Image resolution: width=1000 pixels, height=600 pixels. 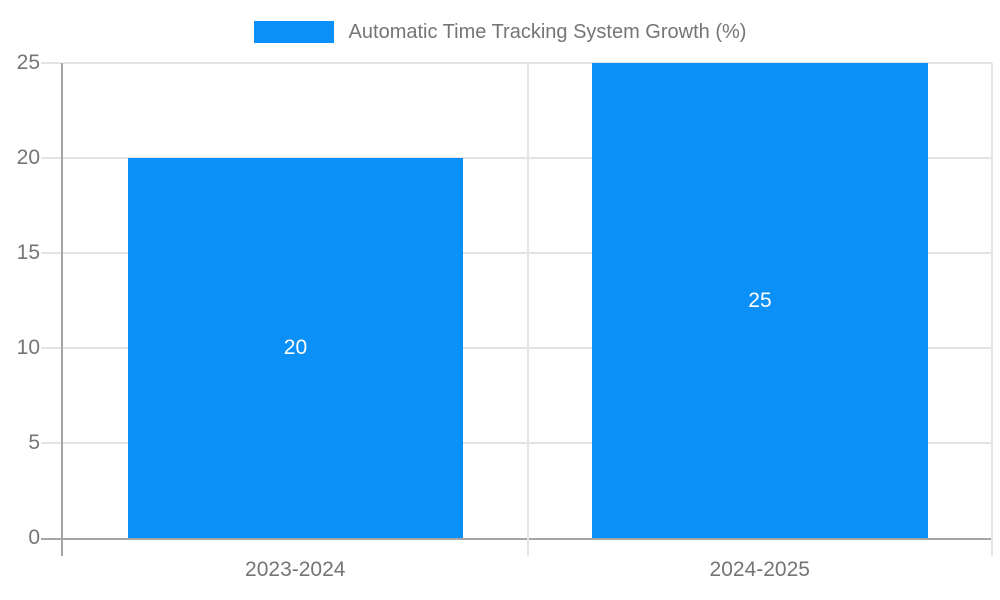 What do you see at coordinates (34, 442) in the screenshot?
I see `y-tick-label: 5` at bounding box center [34, 442].